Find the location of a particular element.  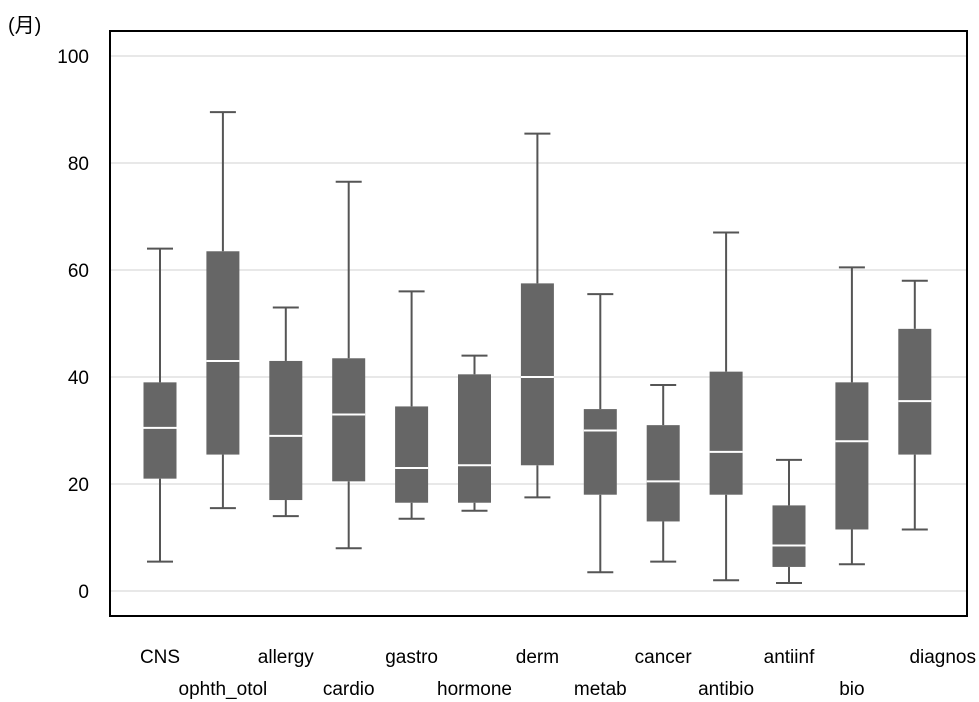

category-label: antiinf is located at coordinates (789, 657).